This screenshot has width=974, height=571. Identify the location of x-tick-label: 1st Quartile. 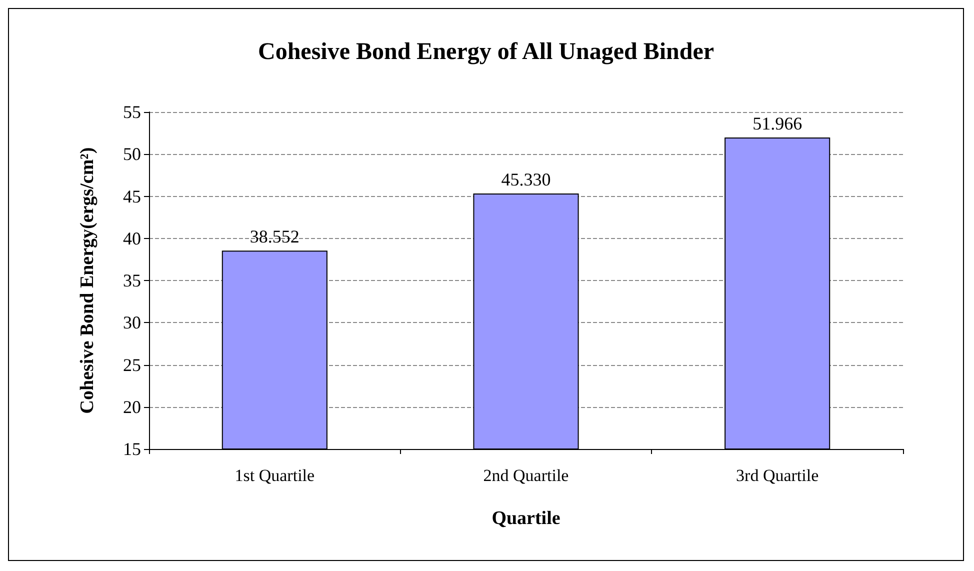
(274, 475).